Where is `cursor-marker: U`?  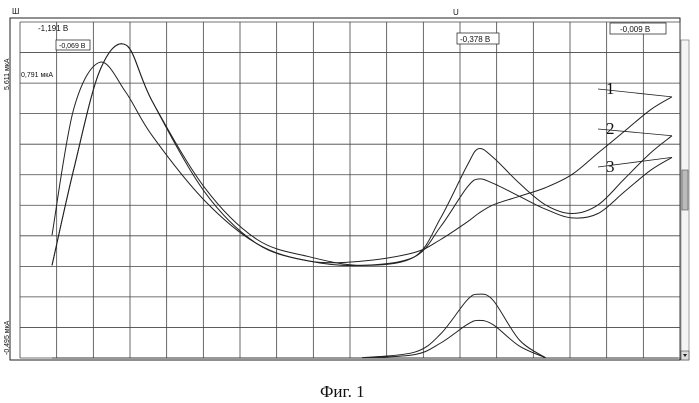 cursor-marker: U is located at coordinates (456, 12).